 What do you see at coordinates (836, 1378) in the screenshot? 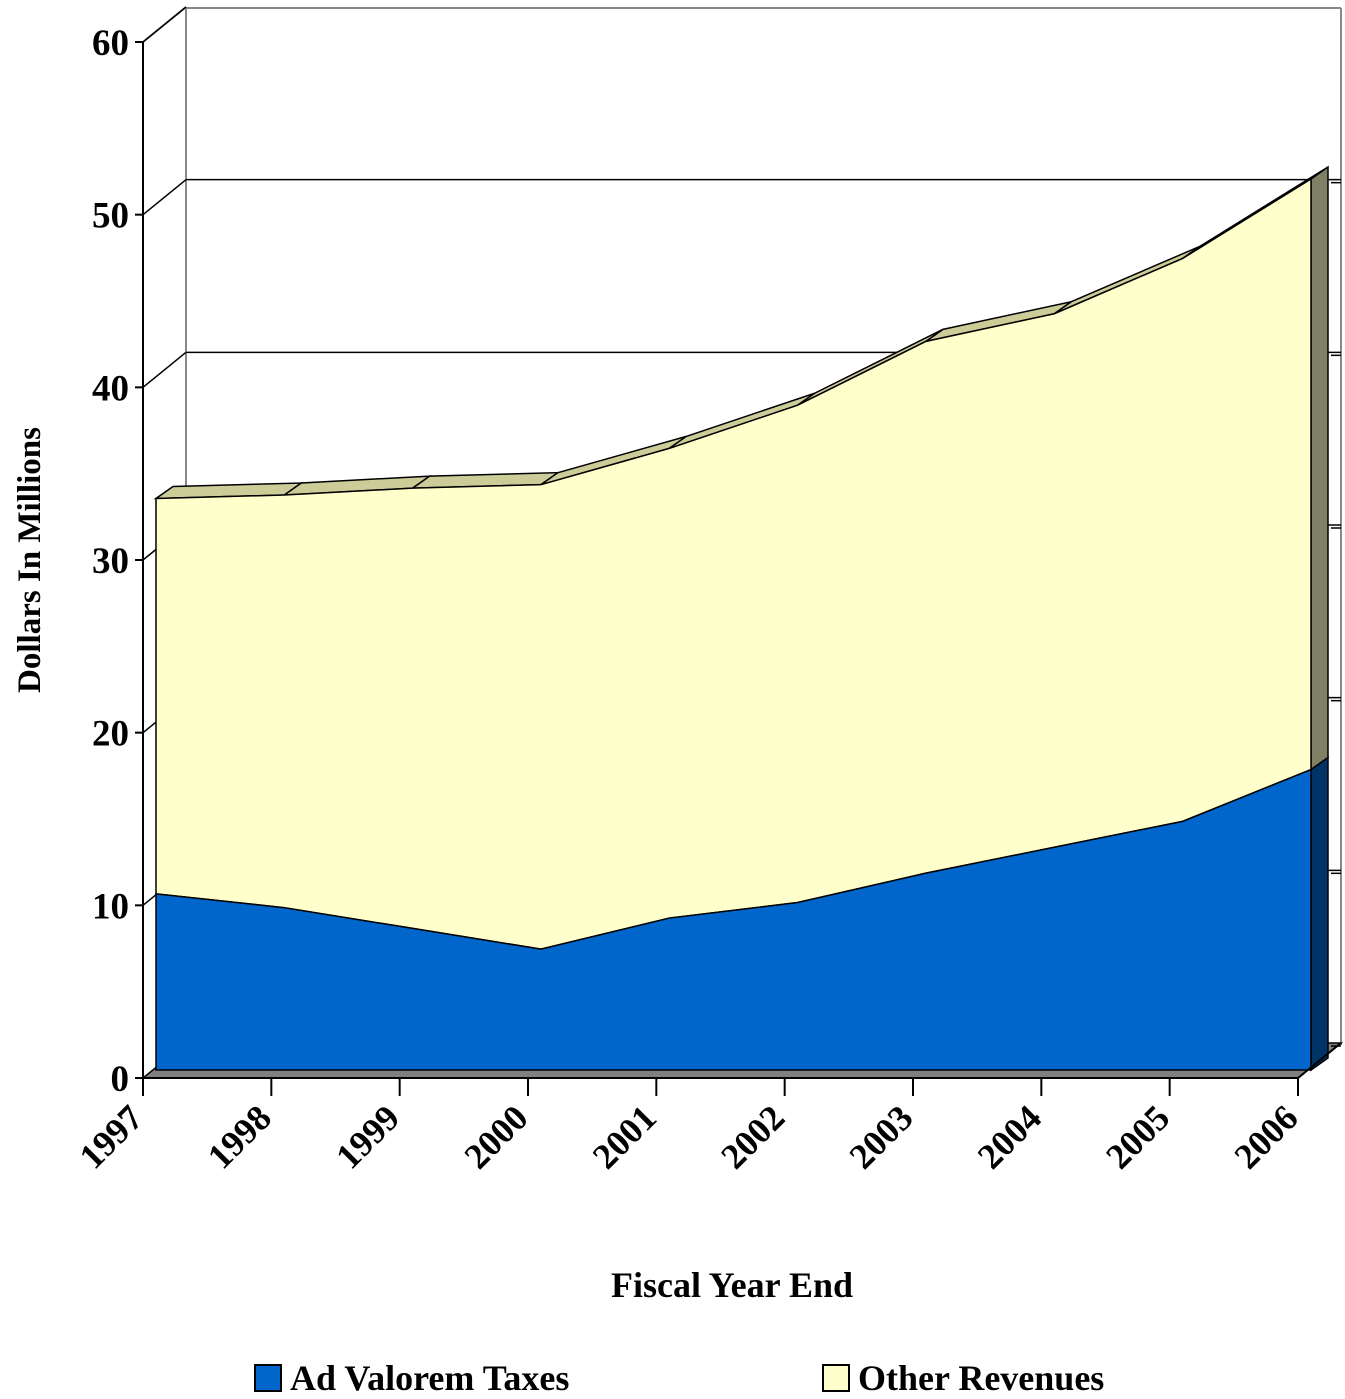
I see `legend-swatch-other-revenues` at bounding box center [836, 1378].